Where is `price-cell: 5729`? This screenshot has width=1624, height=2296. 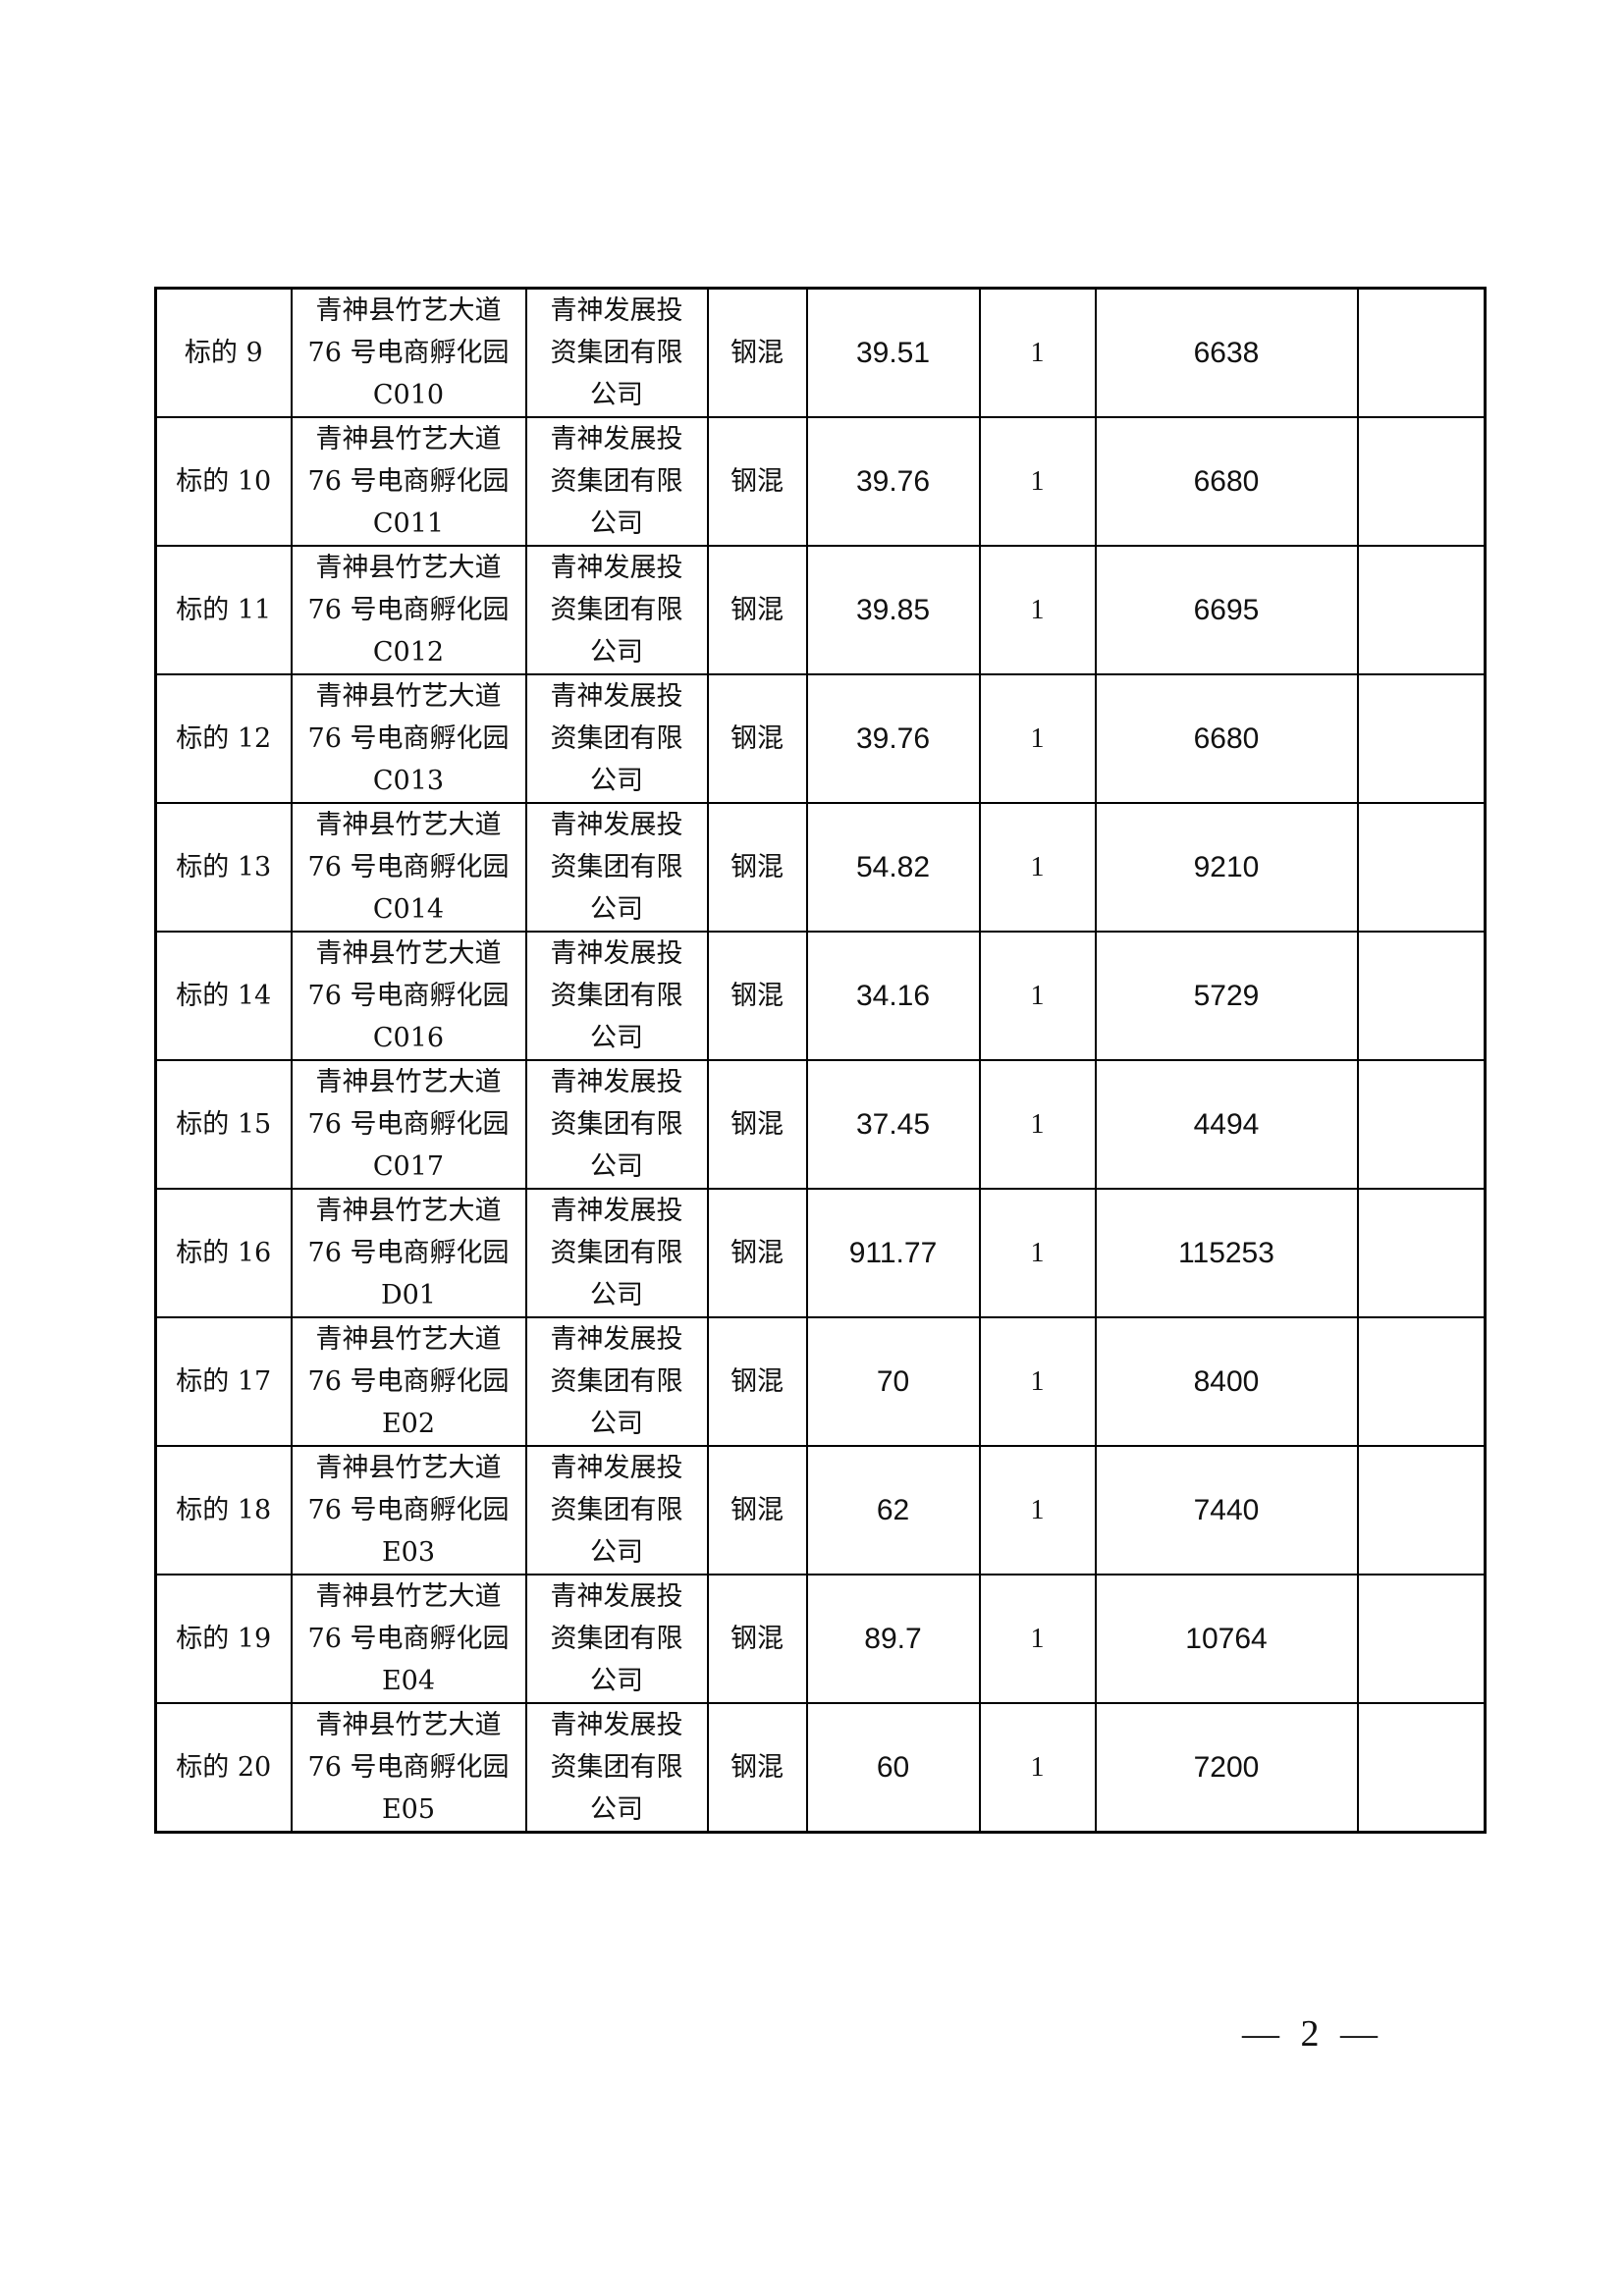
price-cell: 5729 is located at coordinates (1226, 996).